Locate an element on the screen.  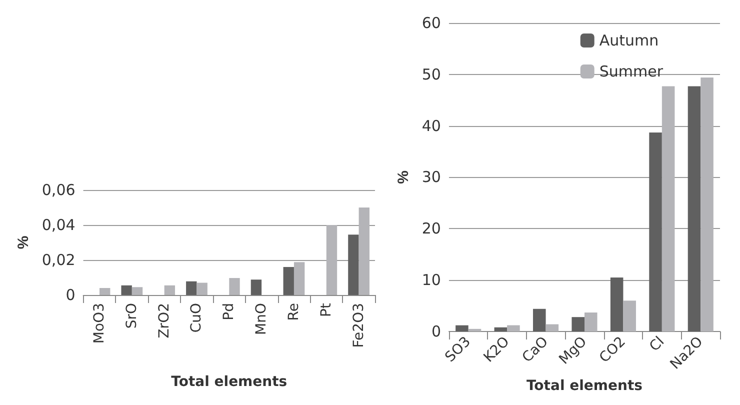
y-tick-label: 20 is located at coordinates (431, 229).